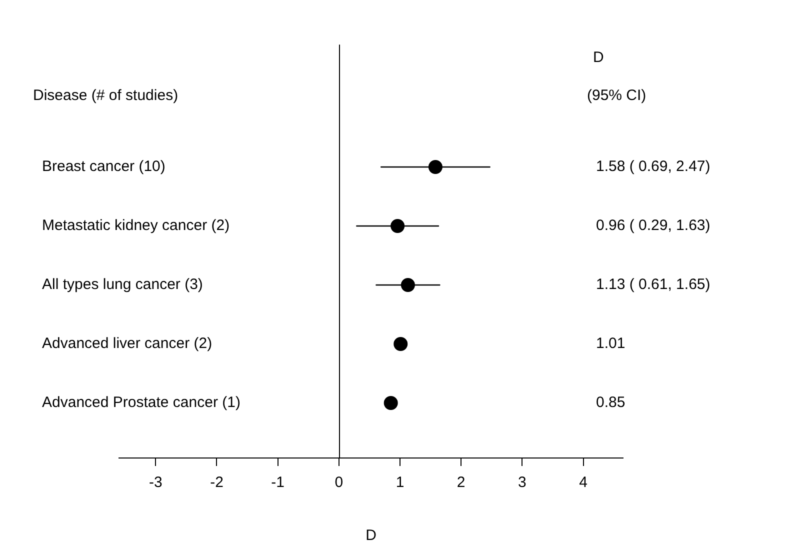 This screenshot has width=791, height=545. What do you see at coordinates (141, 403) in the screenshot?
I see `y-tick-label: Advanced Prostate cancer (1)` at bounding box center [141, 403].